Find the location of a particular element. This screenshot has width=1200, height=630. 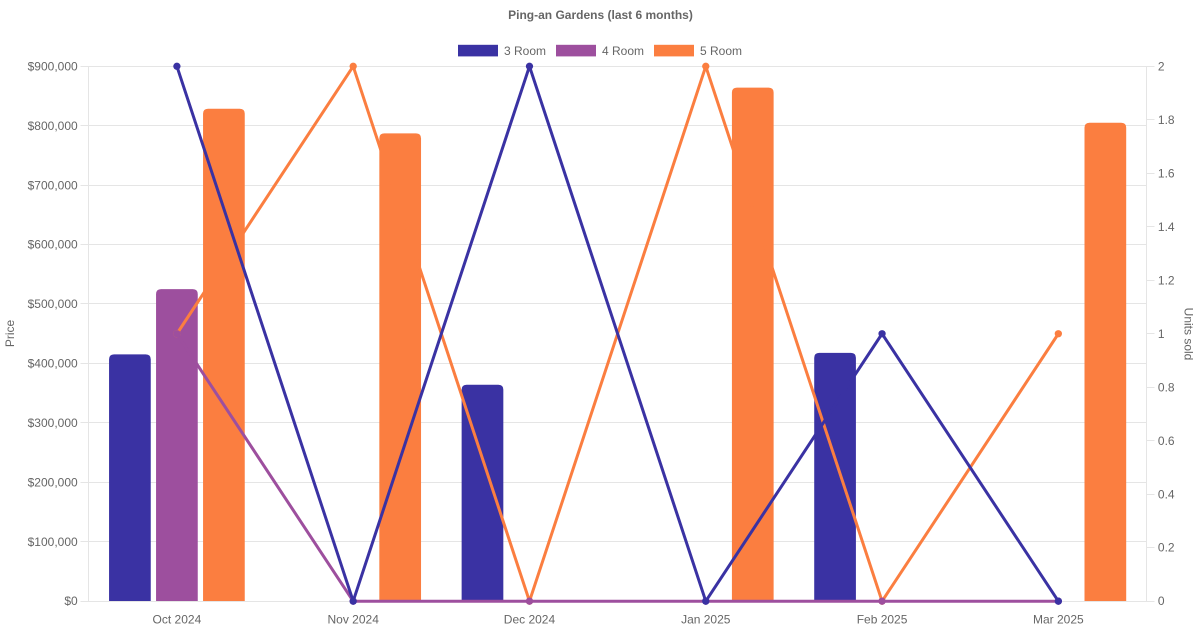

svg-text: Jan 2025 is located at coordinates (706, 620).